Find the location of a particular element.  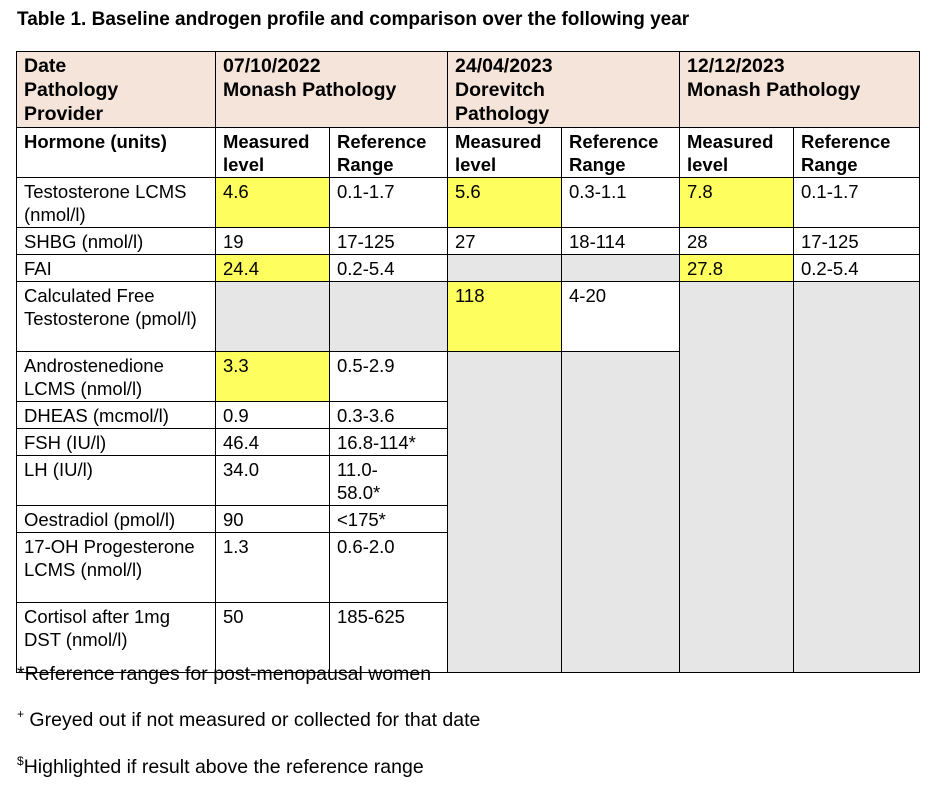

hormone-name: Calculated Free Testosterone (pmol/l) is located at coordinates (116, 316).